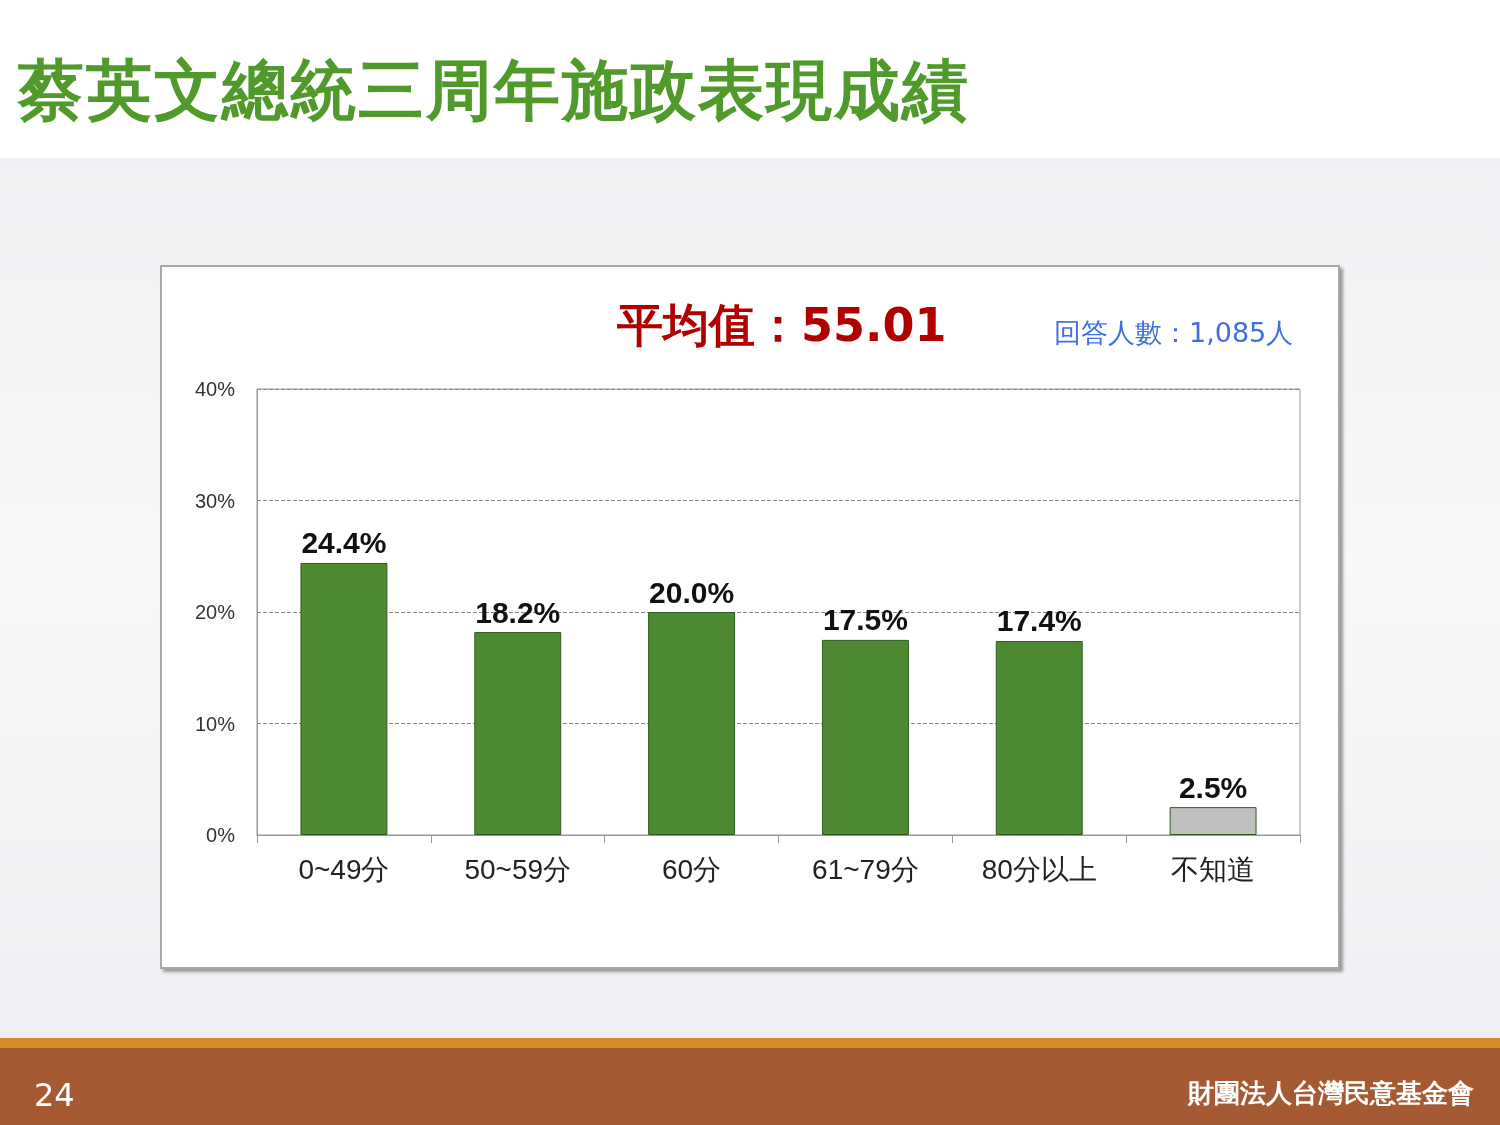  What do you see at coordinates (215, 723) in the screenshot?
I see `y-tick-label: 10%` at bounding box center [215, 723].